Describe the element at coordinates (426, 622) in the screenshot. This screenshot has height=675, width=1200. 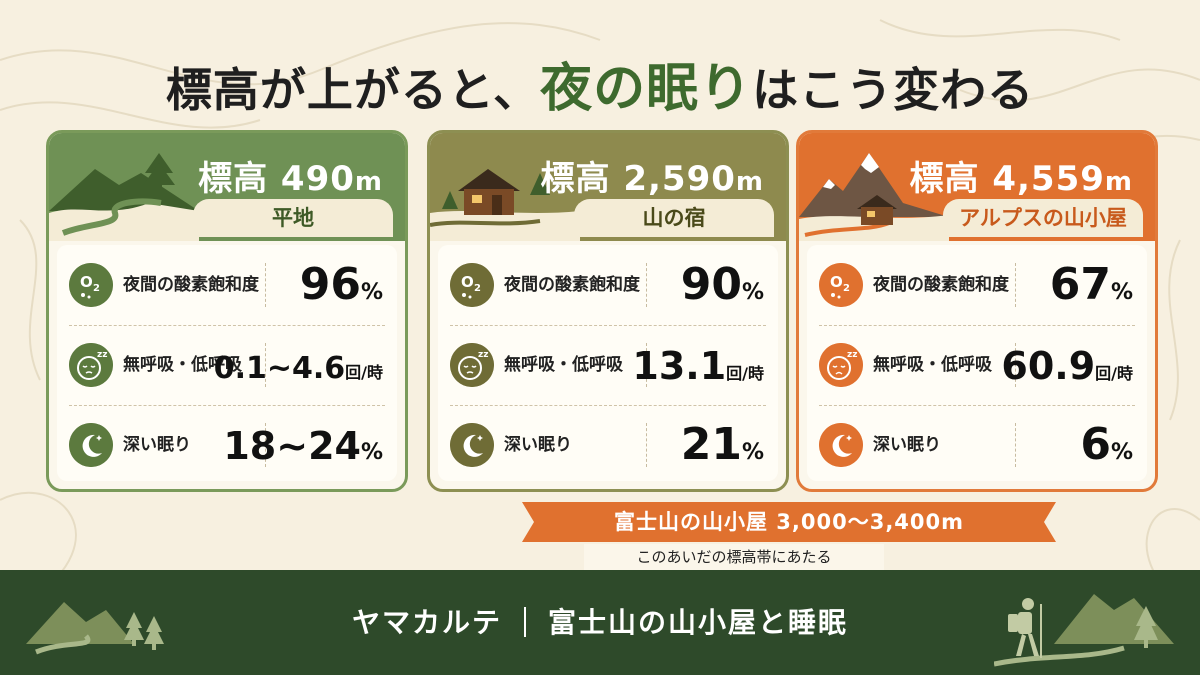
I see `brand-name: ヤマカルテ` at that location.